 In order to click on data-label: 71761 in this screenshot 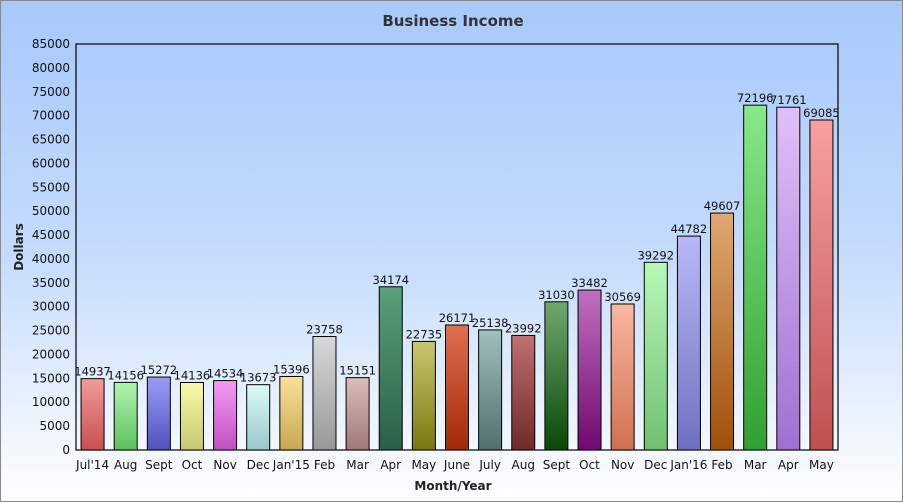, I will do `click(788, 100)`.